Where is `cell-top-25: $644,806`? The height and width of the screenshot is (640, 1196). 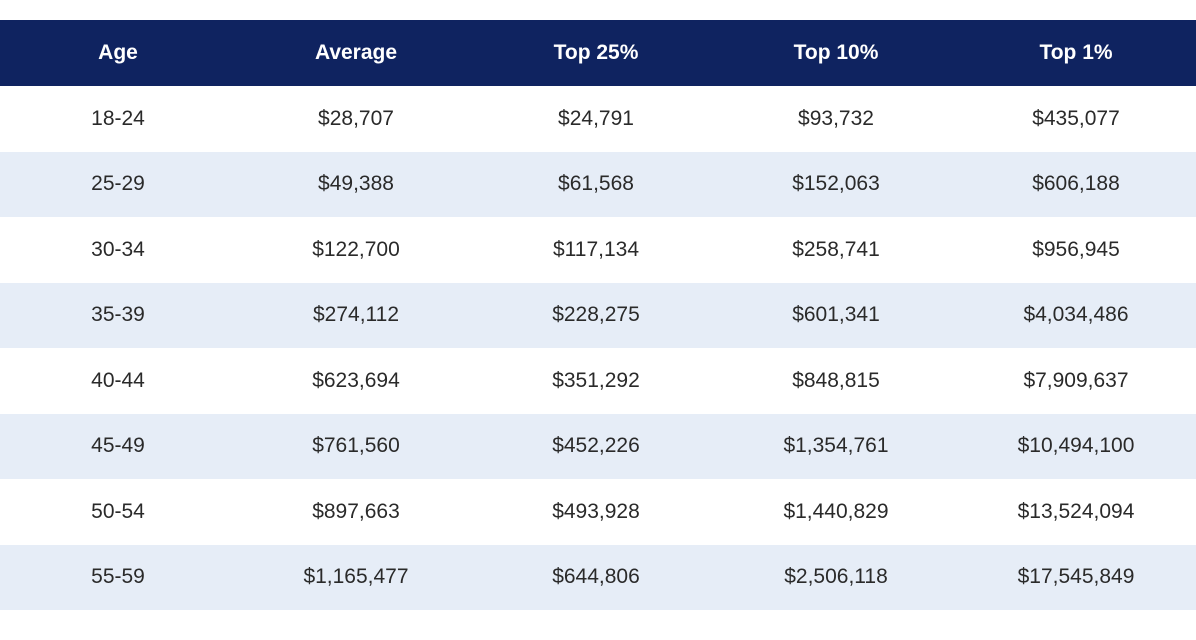
cell-top-25: $644,806 is located at coordinates (596, 577).